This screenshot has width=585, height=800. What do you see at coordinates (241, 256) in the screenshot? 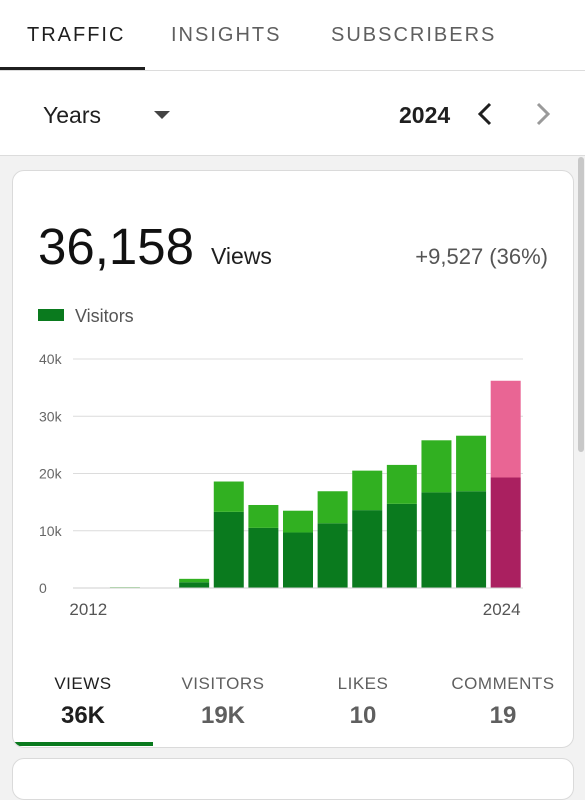
I see `total-views-unit: Views` at bounding box center [241, 256].